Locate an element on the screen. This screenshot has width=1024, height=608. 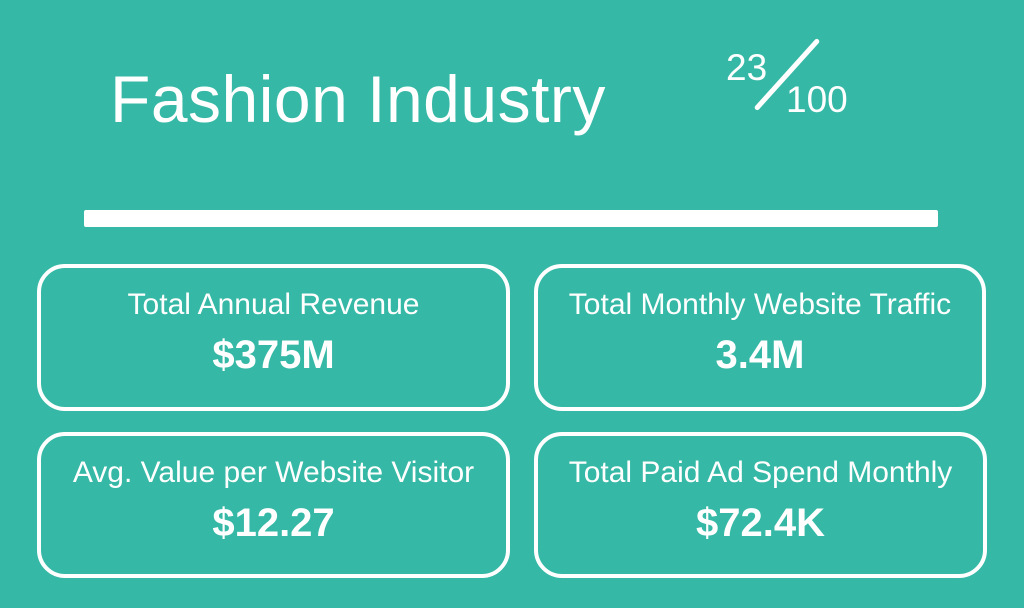
stat-card-value: $72.4K is located at coordinates (760, 523).